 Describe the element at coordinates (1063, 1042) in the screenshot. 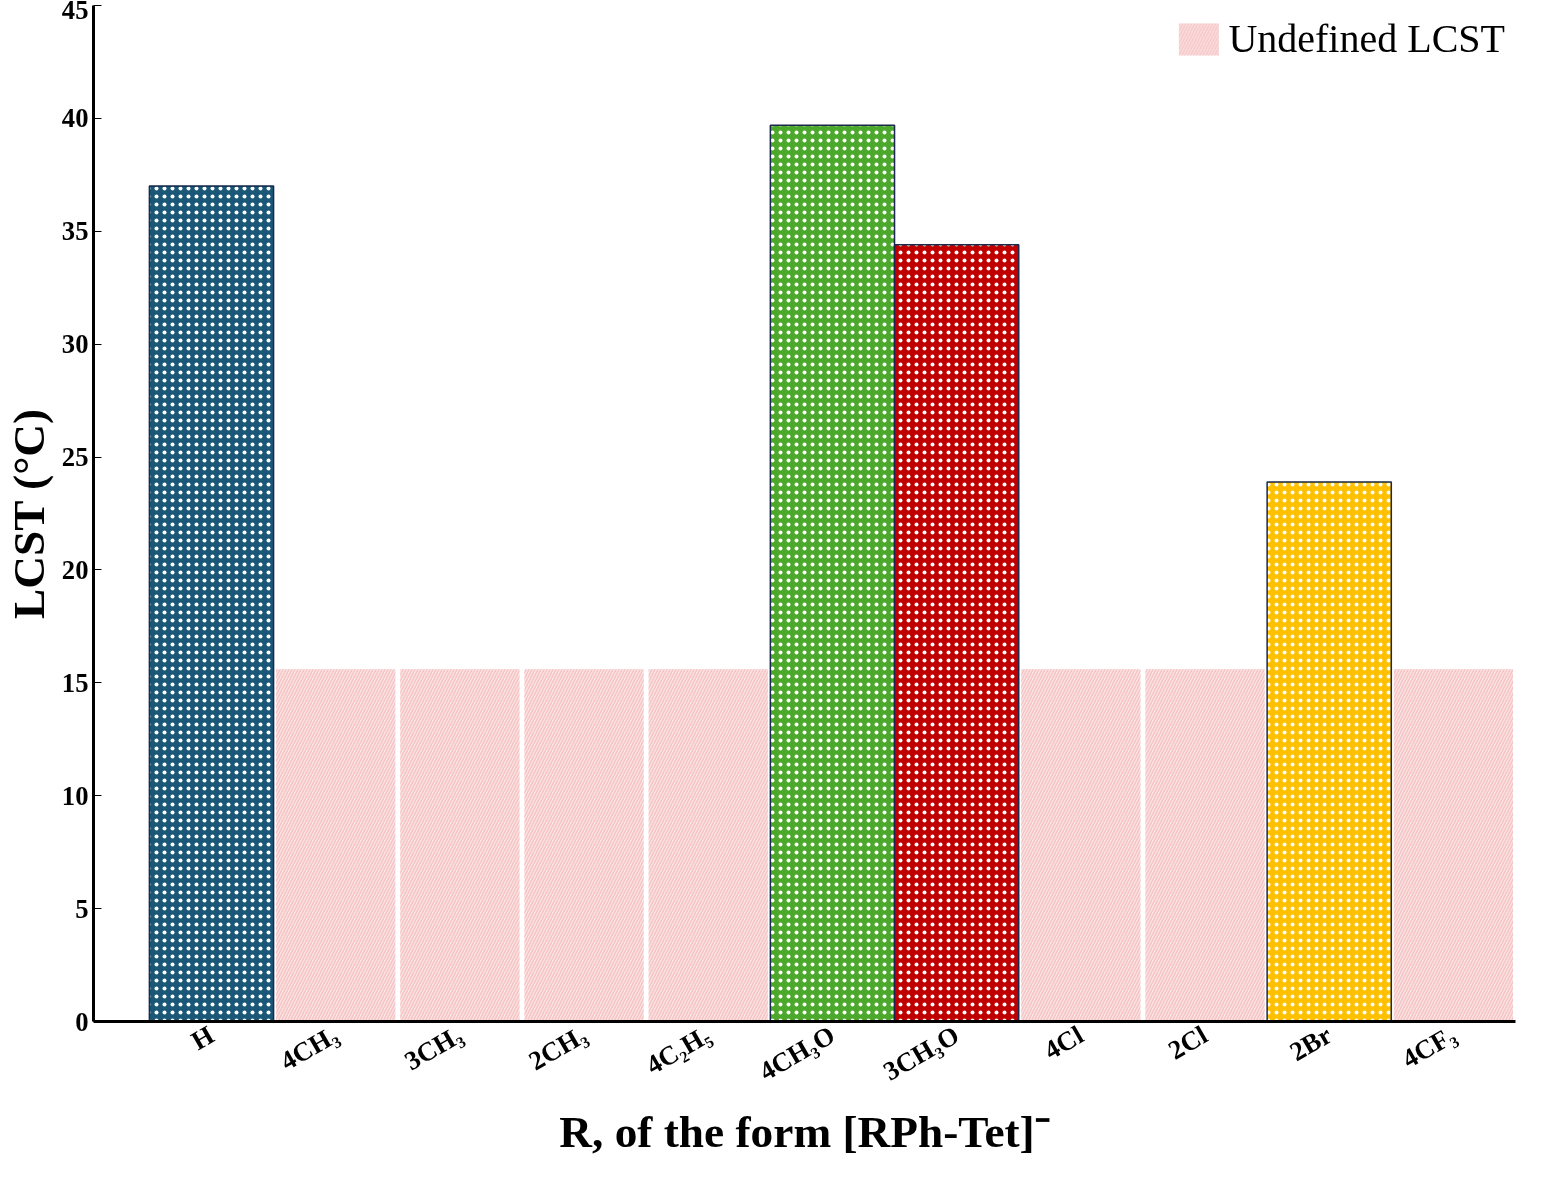

I see `x-tick-label: 4Cl` at that location.